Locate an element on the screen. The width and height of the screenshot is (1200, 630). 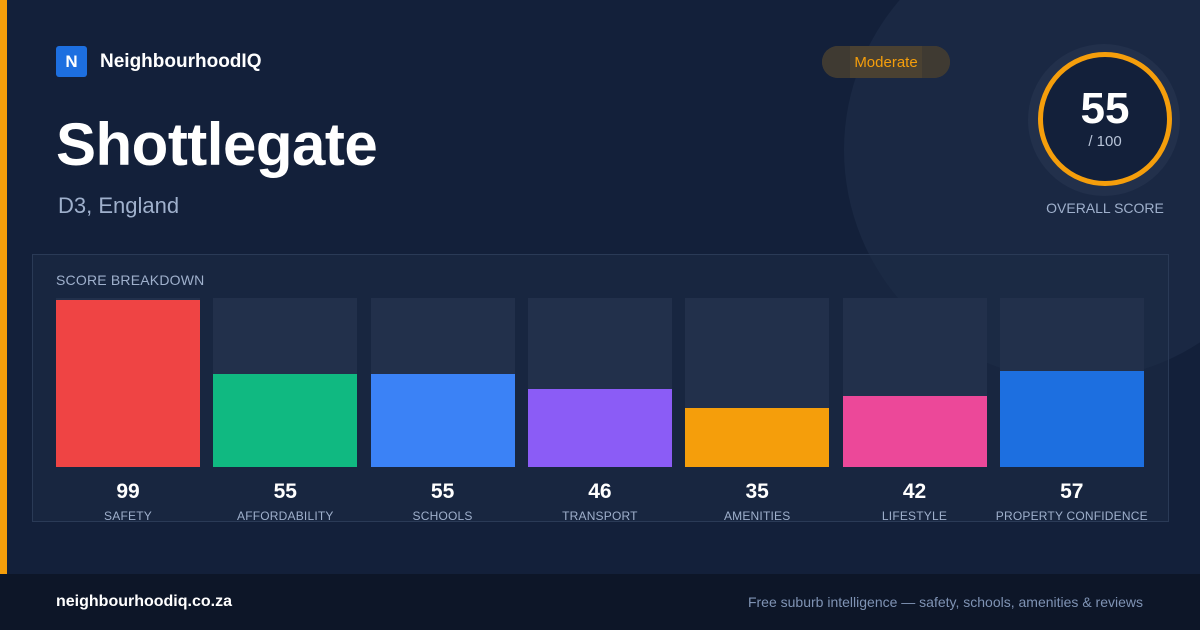
brand-name: NeighbourhoodIQ is located at coordinates (181, 61).